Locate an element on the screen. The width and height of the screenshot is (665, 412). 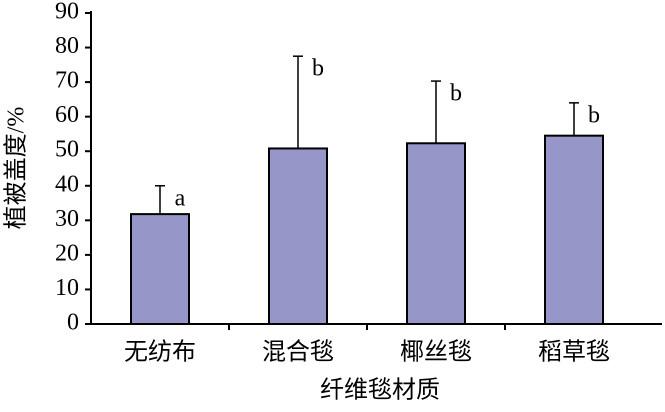
y-tick-label: 0 is located at coordinates (73, 323).